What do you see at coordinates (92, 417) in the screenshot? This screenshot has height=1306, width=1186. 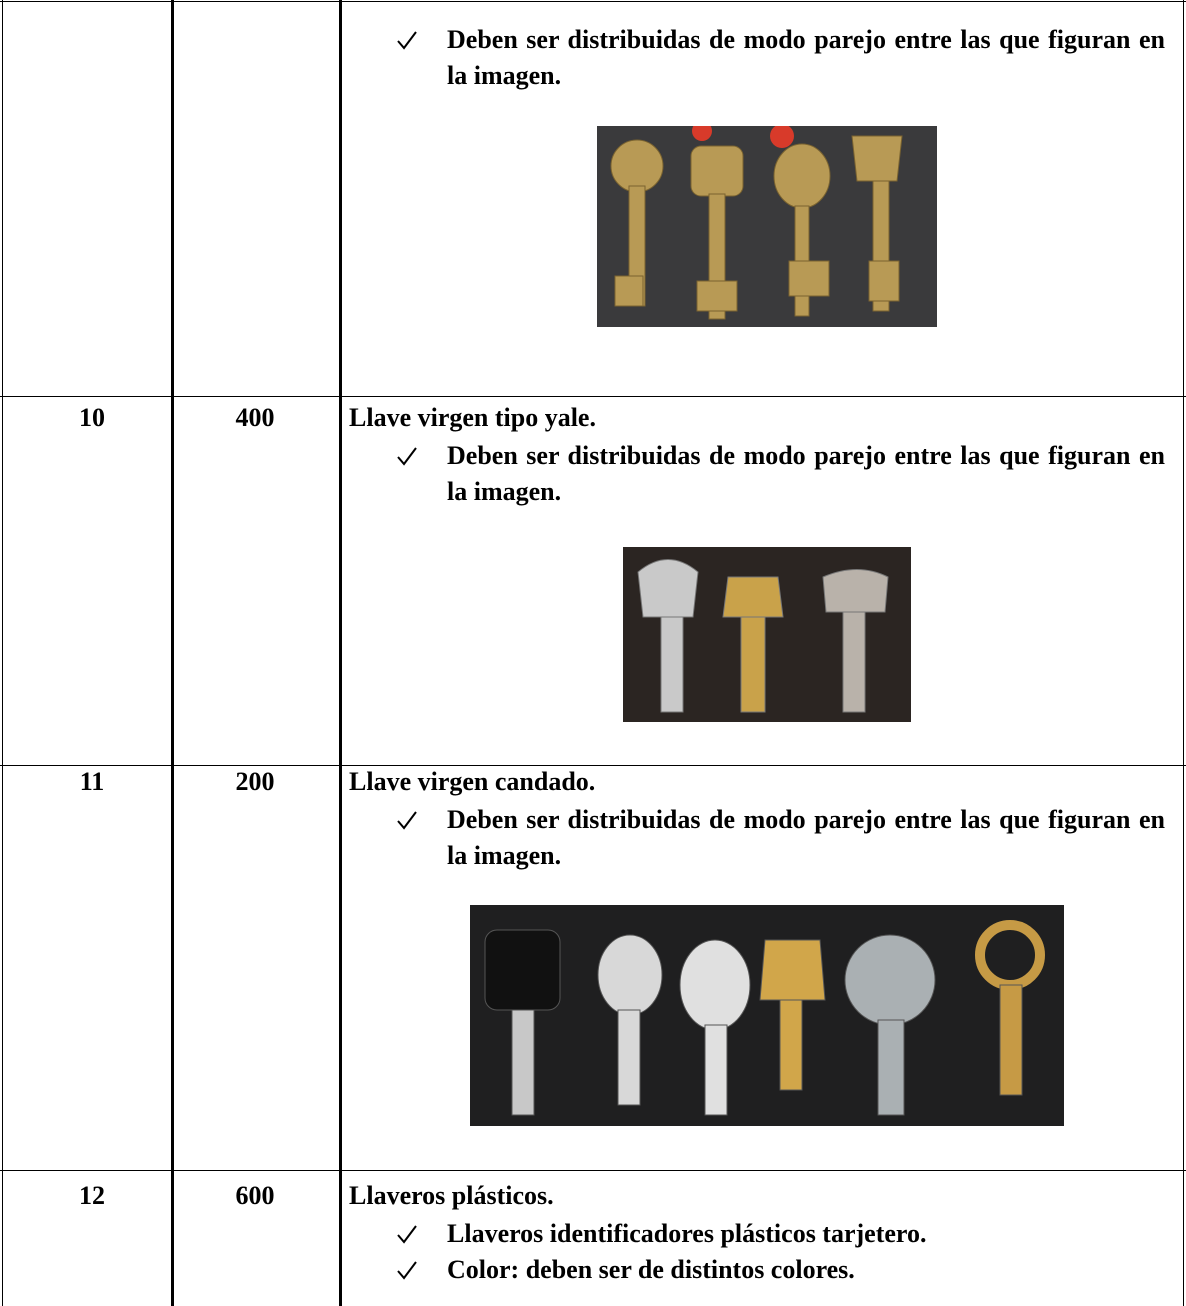 I see `item-number: 10` at bounding box center [92, 417].